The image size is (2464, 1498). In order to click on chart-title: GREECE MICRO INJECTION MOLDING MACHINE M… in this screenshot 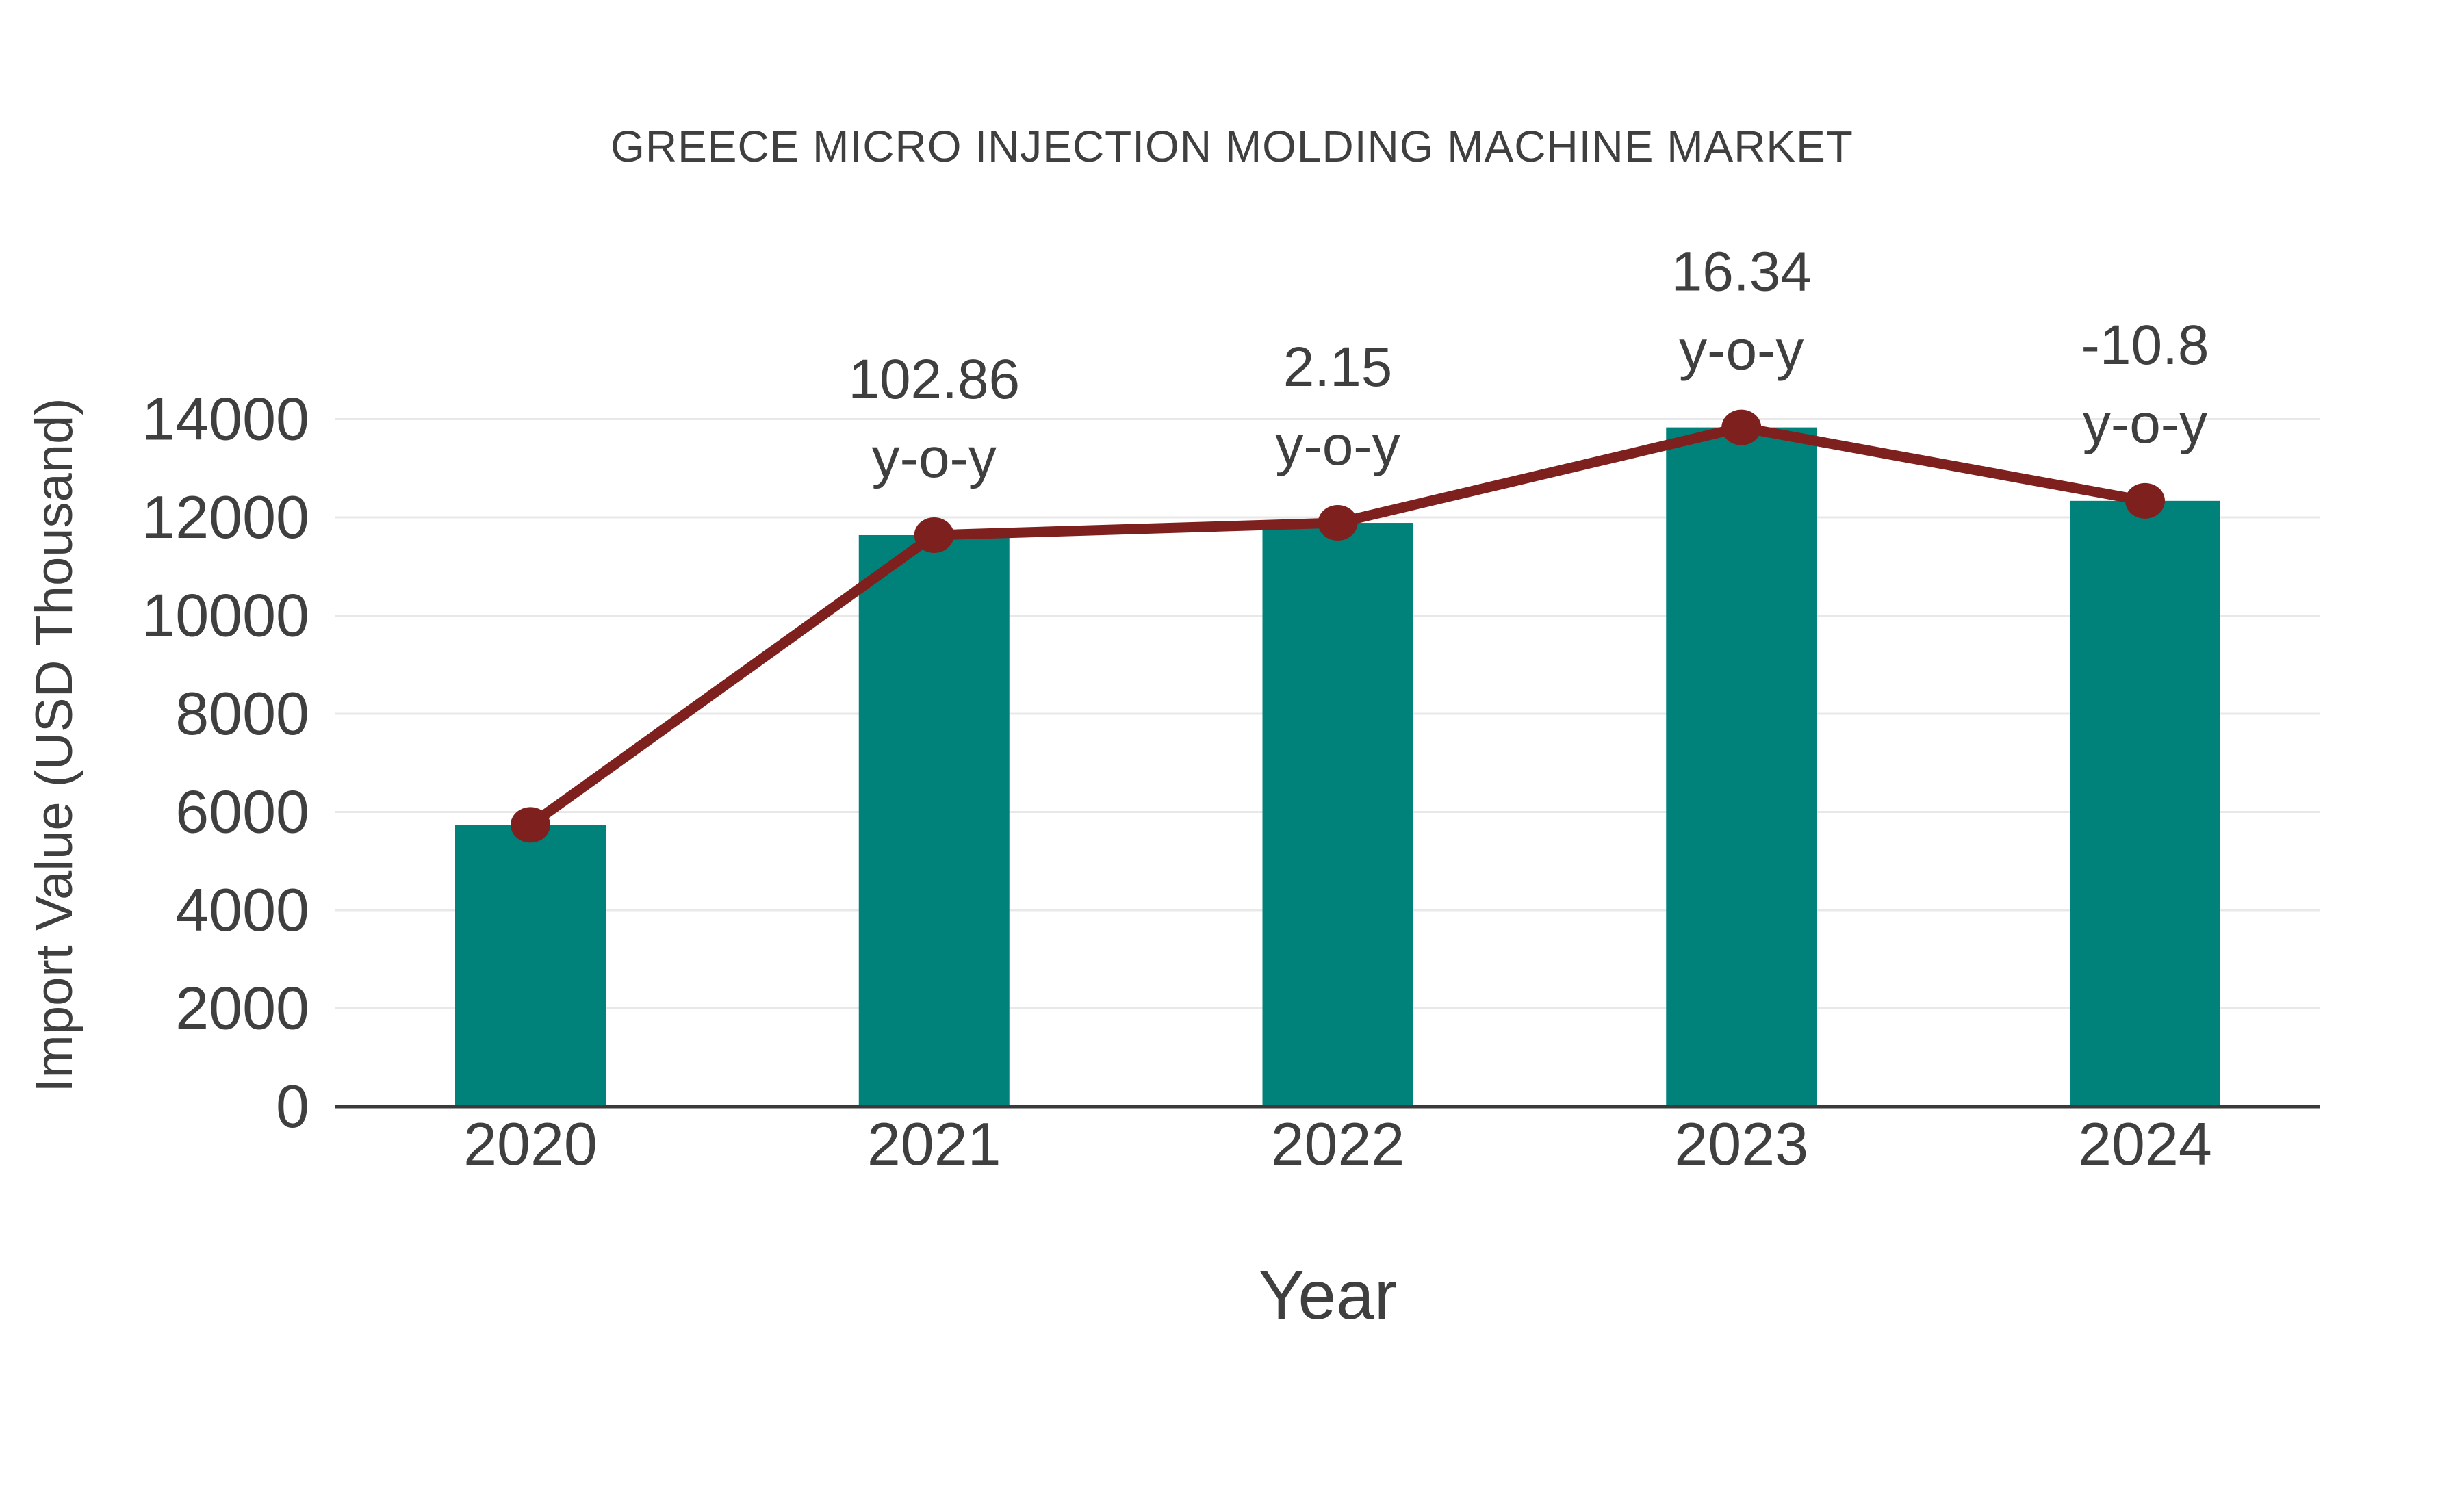, I will do `click(1232, 146)`.